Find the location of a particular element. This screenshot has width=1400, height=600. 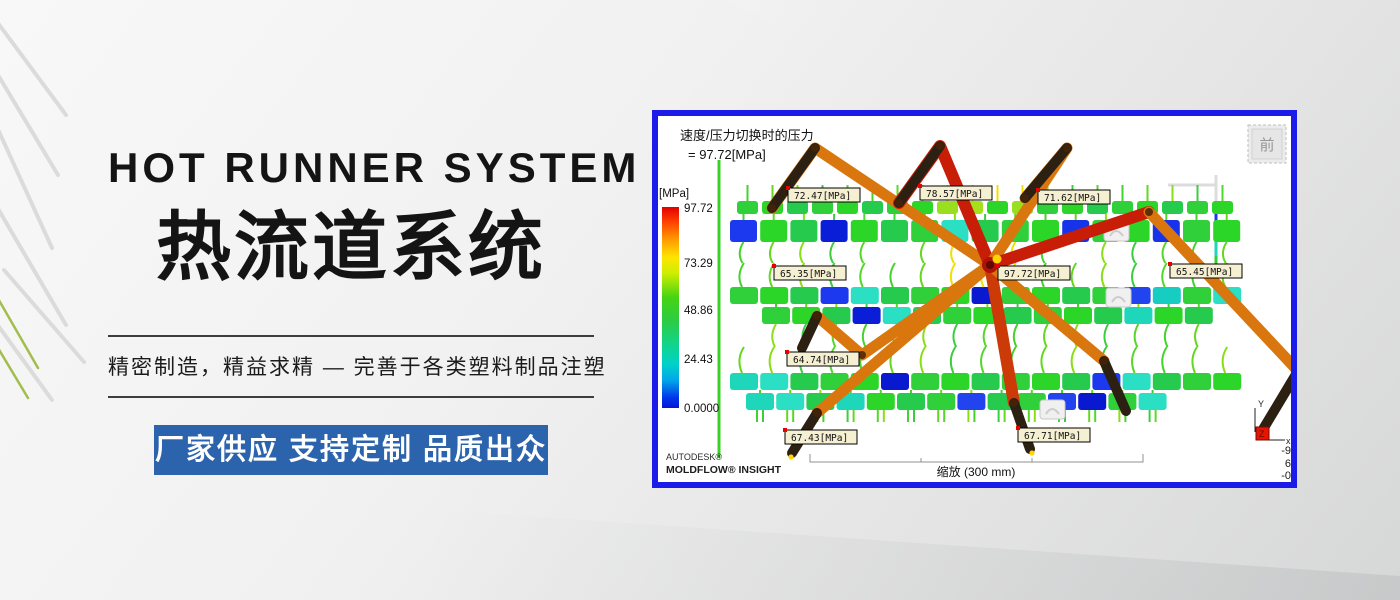

legend-tick: 48.86 is located at coordinates (698, 311).